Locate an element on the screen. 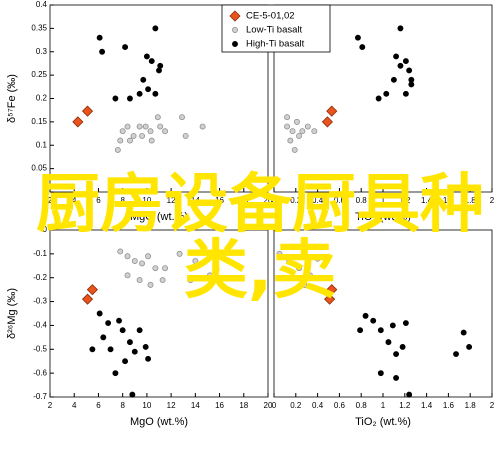  y-tick-label: 0.25 is located at coordinates (39, 74).